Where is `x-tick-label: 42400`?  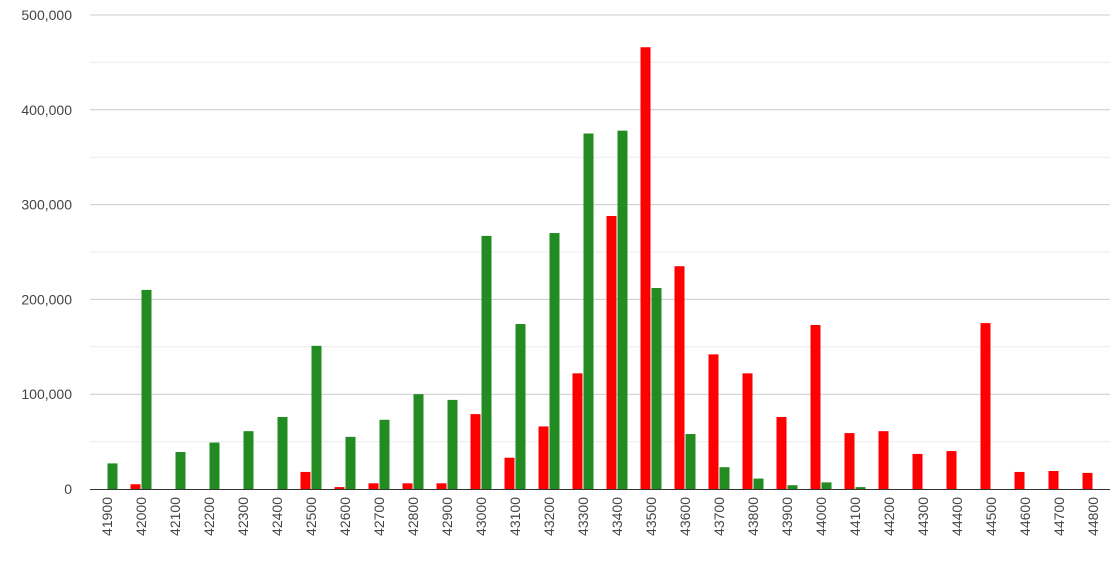 x-tick-label: 42400 is located at coordinates (277, 516).